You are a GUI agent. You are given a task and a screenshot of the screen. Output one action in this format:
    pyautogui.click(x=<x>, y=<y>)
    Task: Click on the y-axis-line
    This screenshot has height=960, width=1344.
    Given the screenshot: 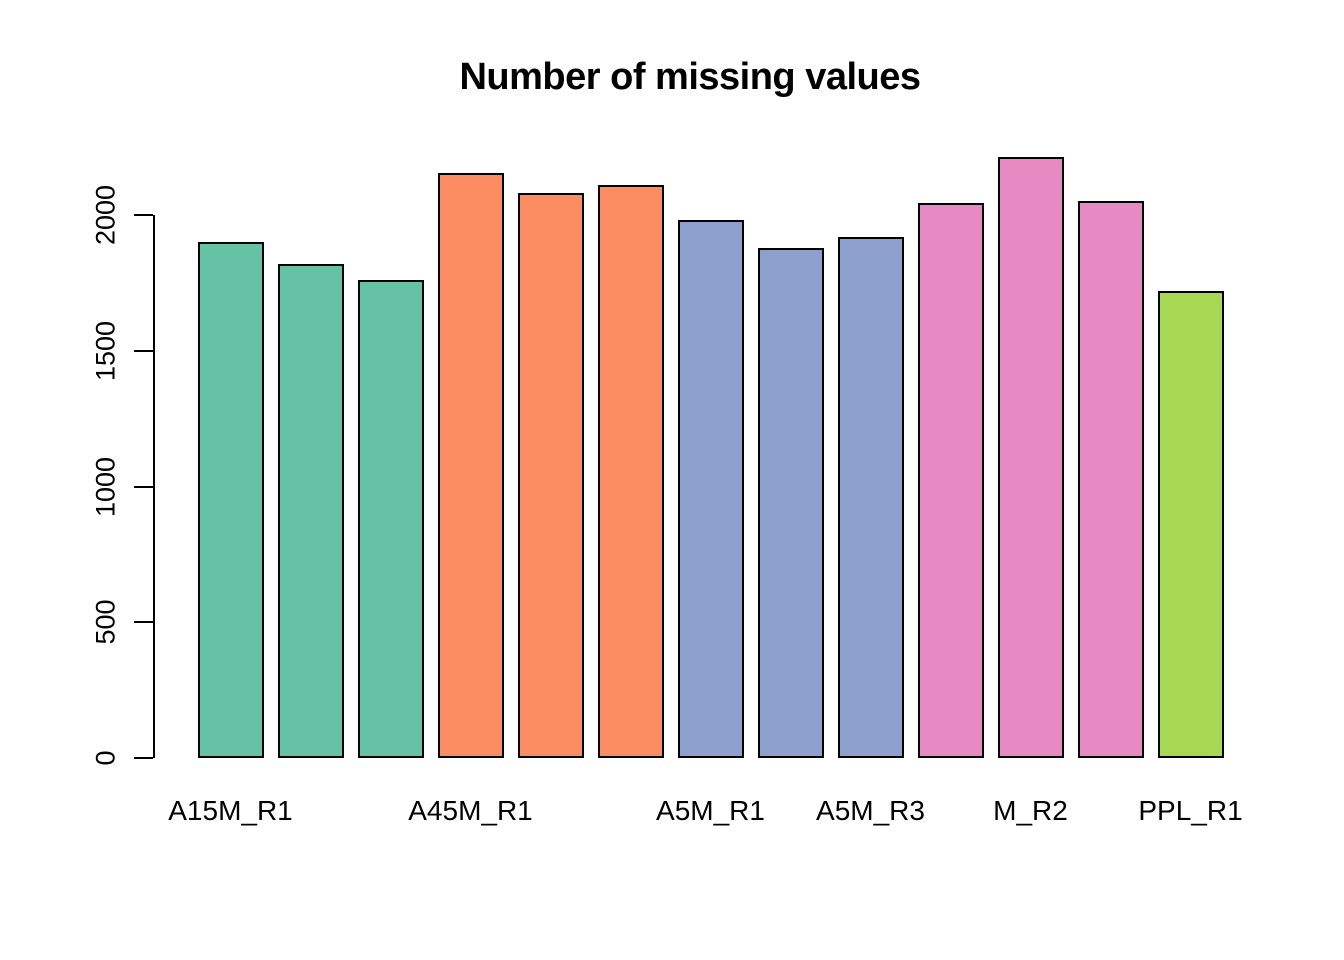 What is the action you would take?
    pyautogui.click(x=154, y=486)
    